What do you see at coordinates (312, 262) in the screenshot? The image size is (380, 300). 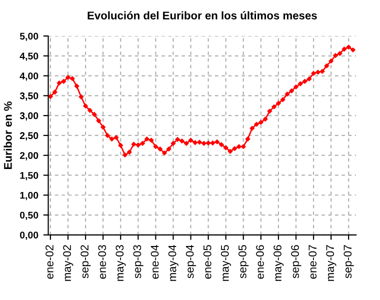 I see `x-tick-label: ene-07` at bounding box center [312, 262].